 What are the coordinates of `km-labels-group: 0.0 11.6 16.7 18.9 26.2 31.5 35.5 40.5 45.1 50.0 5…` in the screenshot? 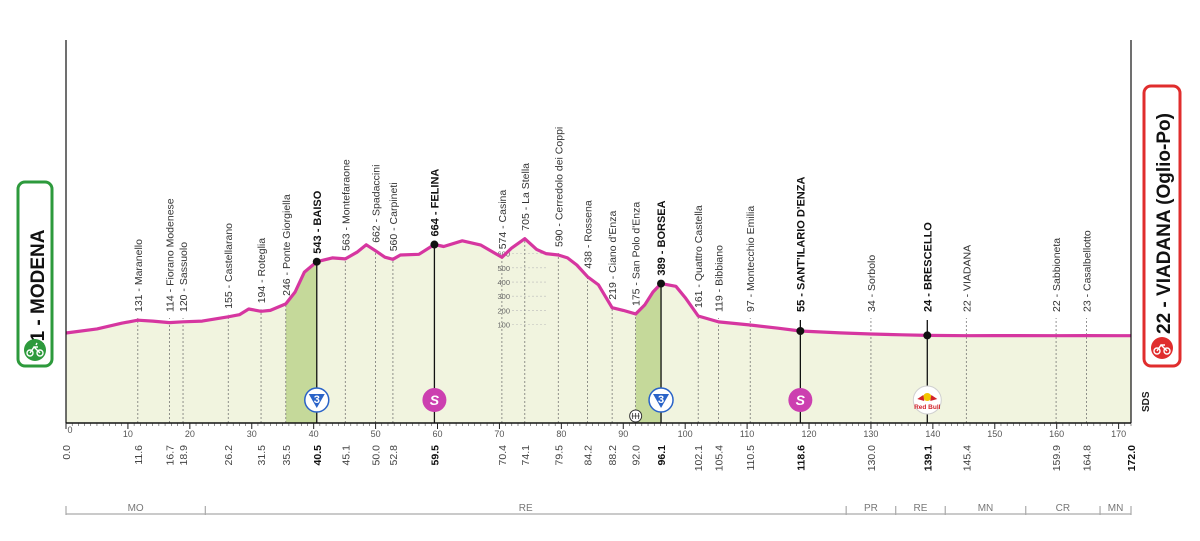 It's located at (599, 458).